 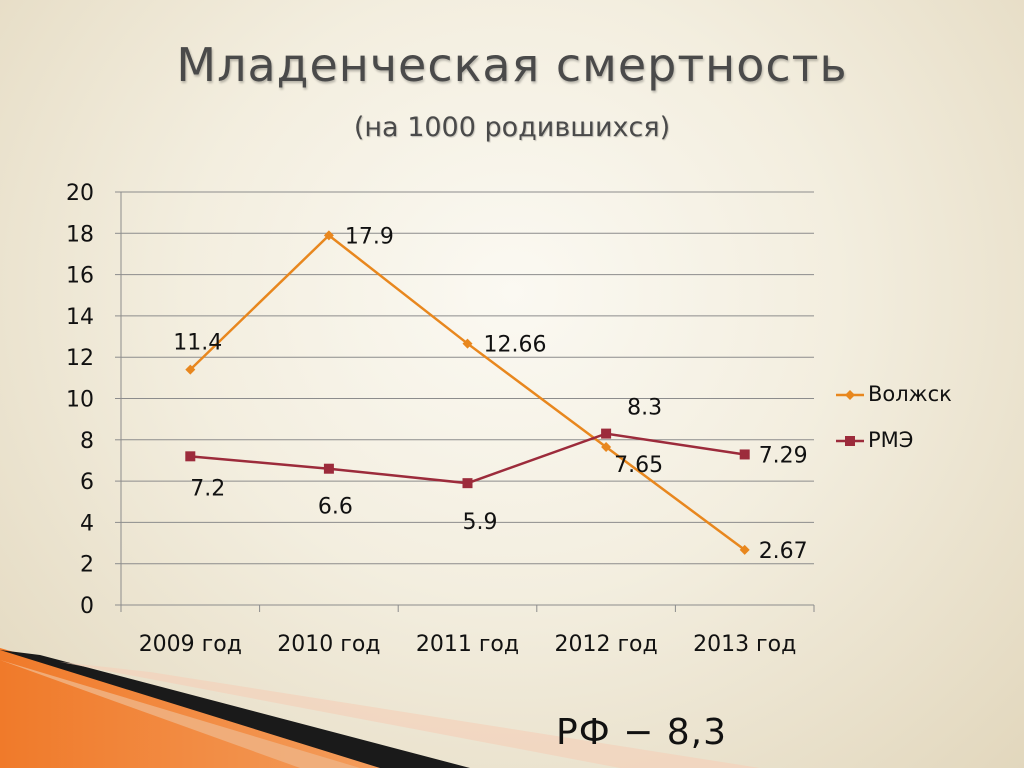 I want to click on data-label: 7.65, so click(x=638, y=465).